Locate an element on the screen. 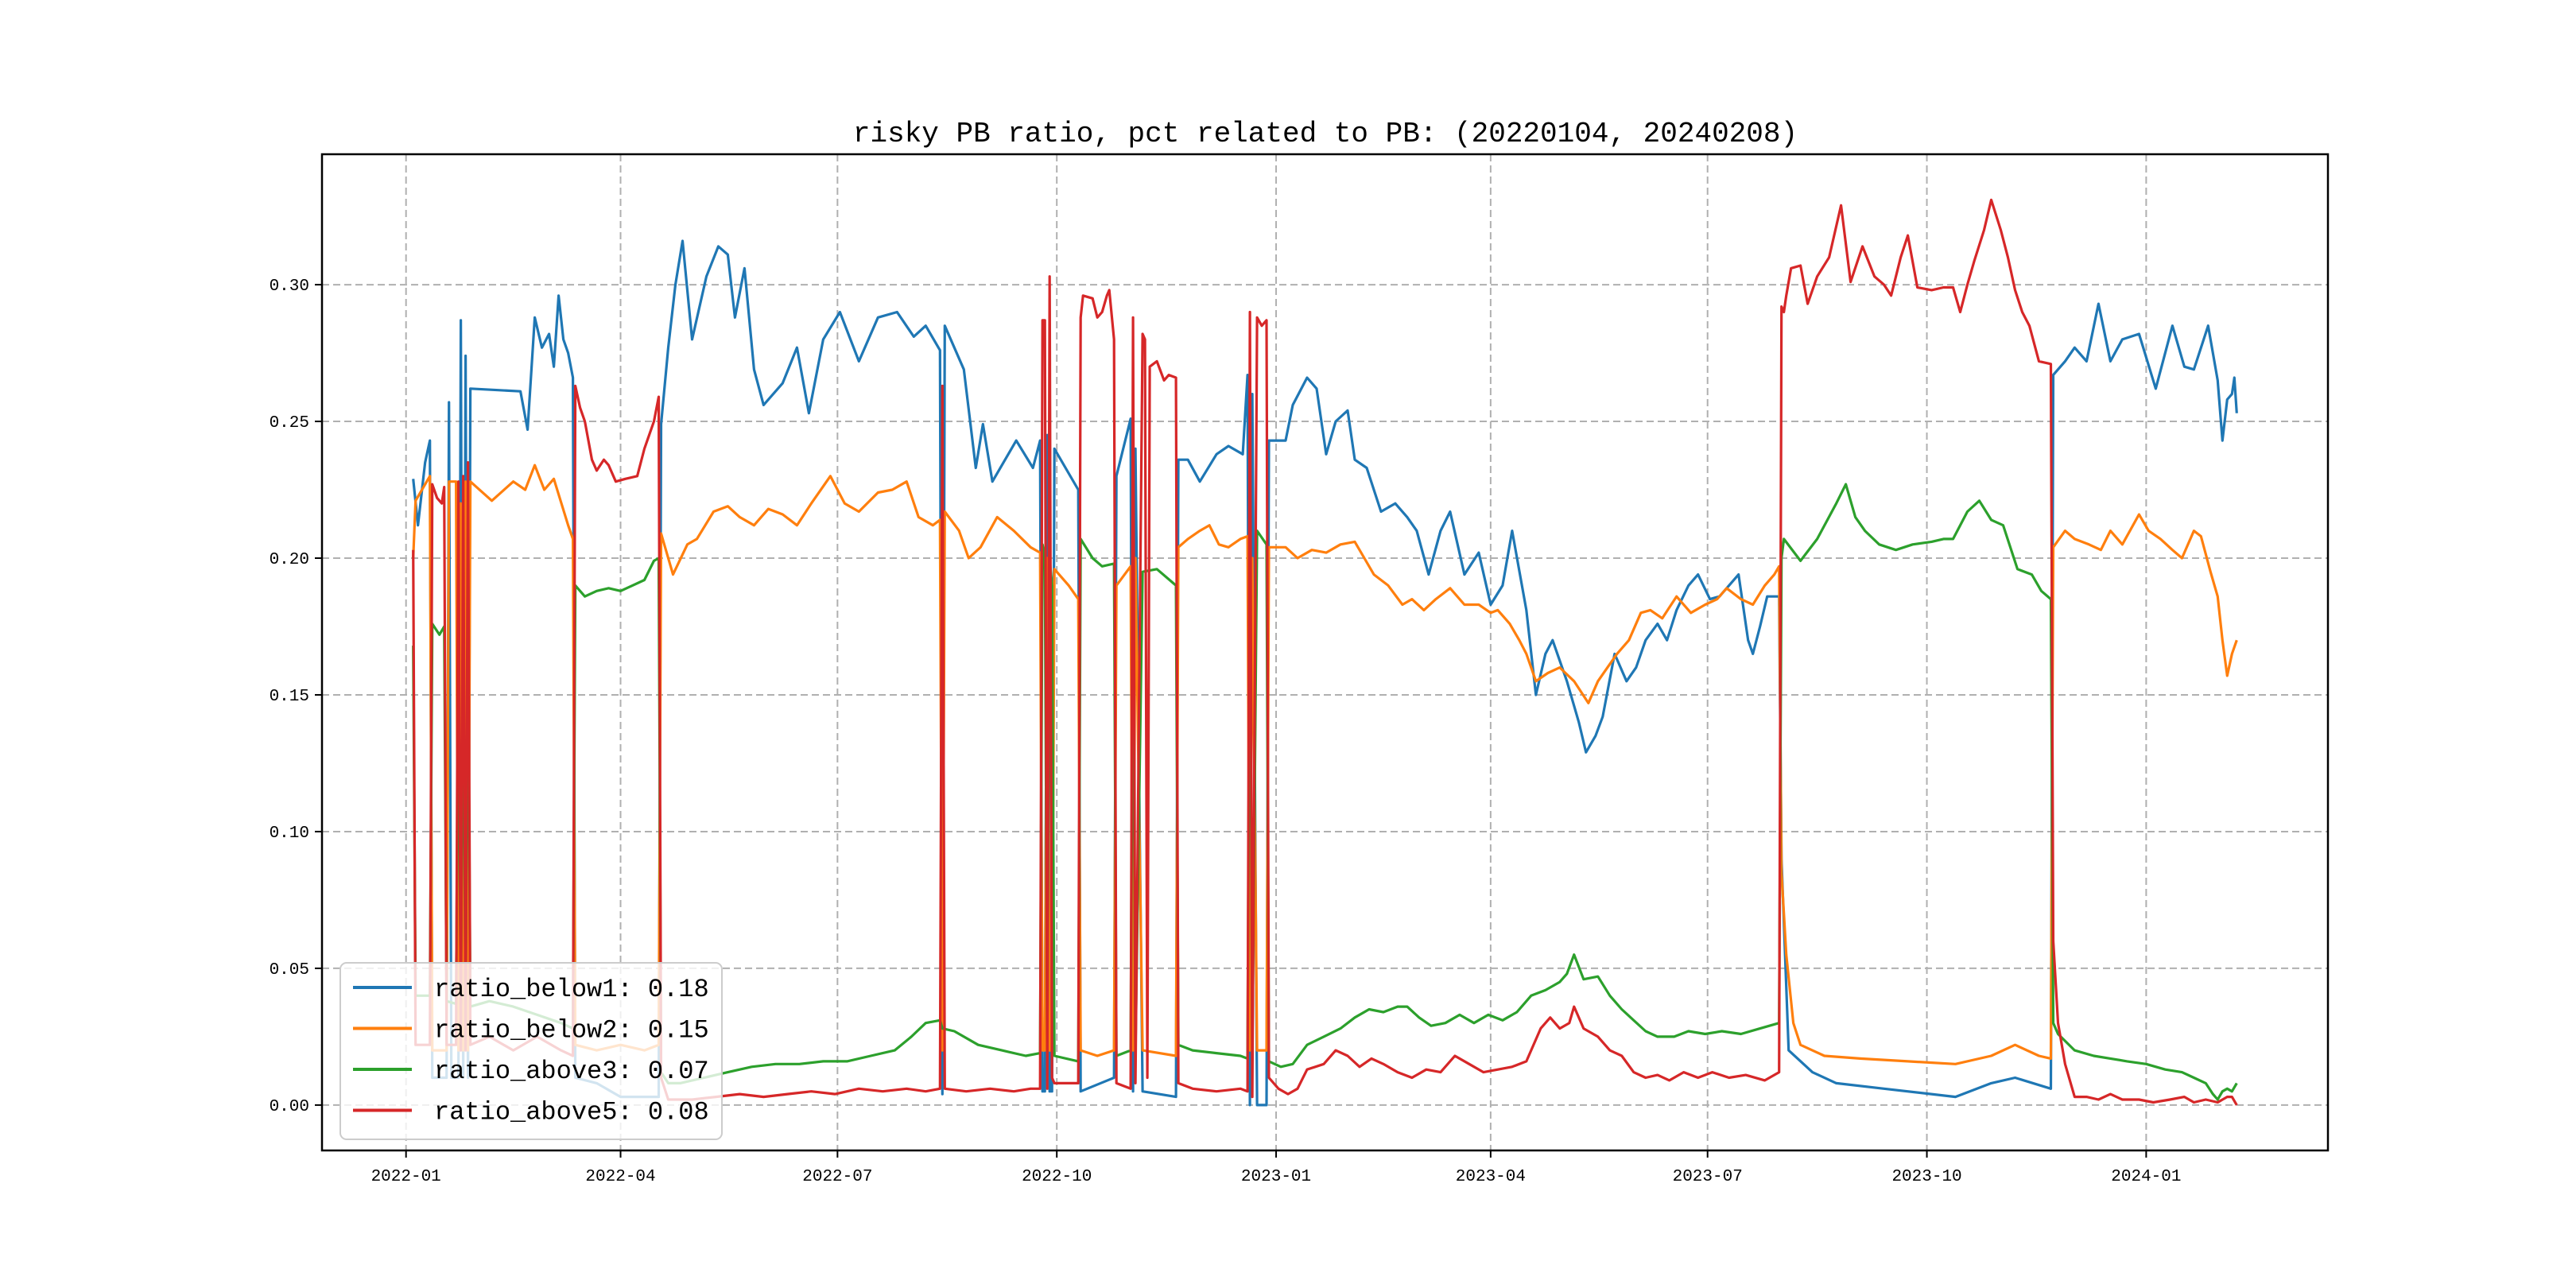 The width and height of the screenshot is (2576, 1288). y-axis: 0.00 0.05 0.10 0.15 0.20 0.25 0.30 is located at coordinates (296, 696).